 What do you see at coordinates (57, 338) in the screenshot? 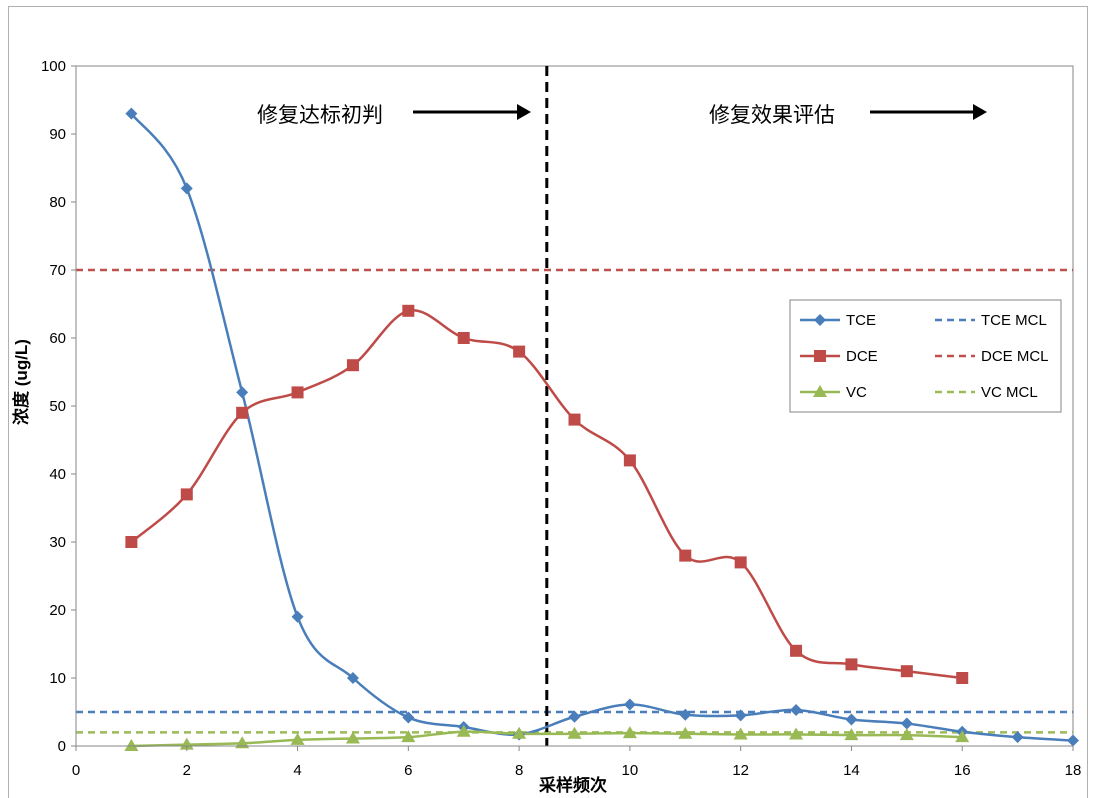
I see `y-tick-label: 60` at bounding box center [57, 338].